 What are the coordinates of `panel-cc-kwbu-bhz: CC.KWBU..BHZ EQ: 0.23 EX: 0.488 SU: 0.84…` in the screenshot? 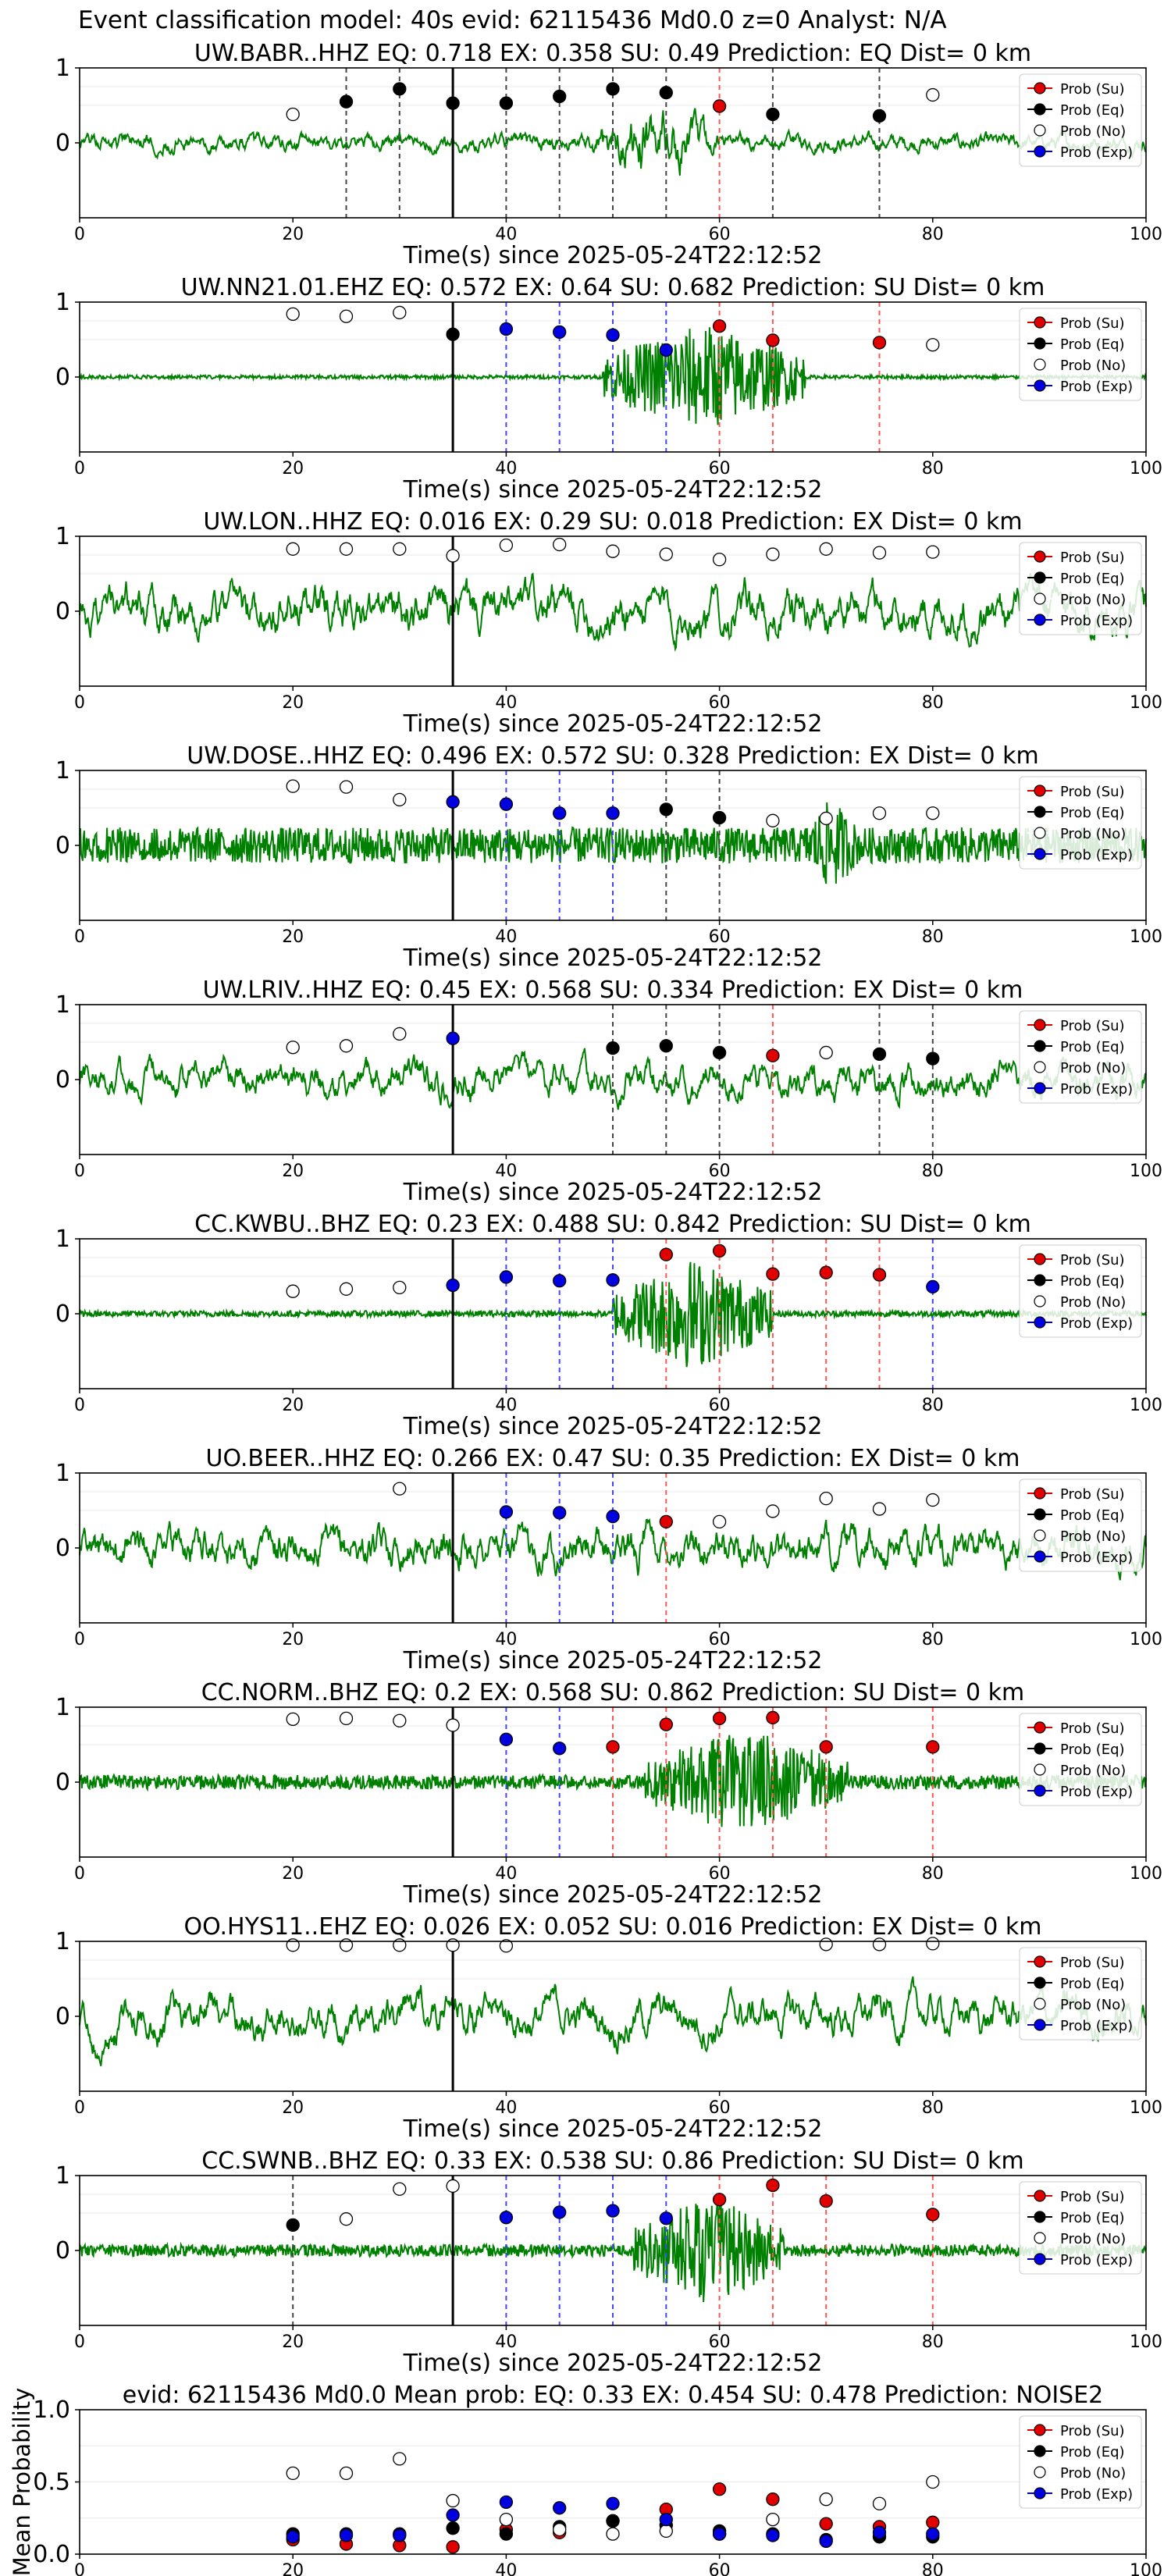 It's located at (608, 1325).